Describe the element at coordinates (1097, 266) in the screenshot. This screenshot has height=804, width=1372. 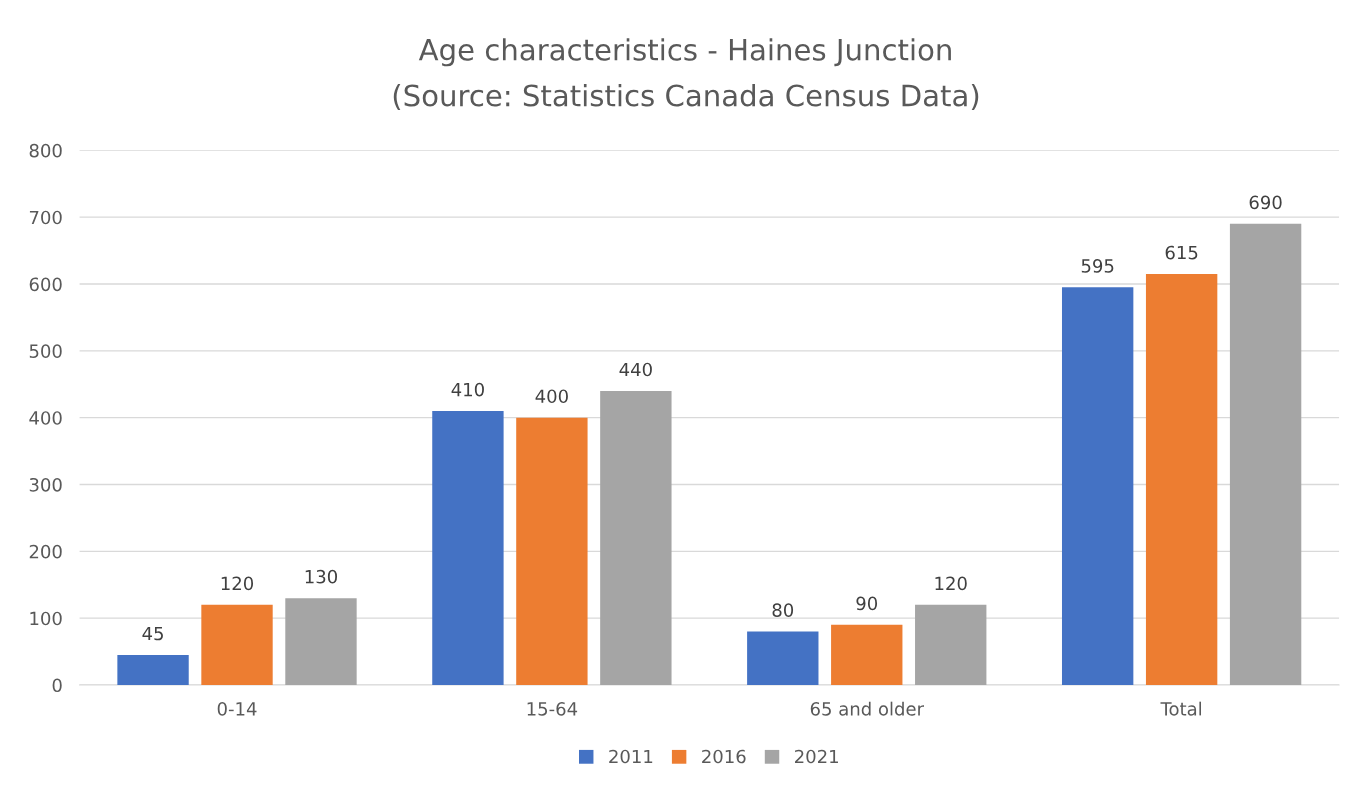
I see `data-label: 595` at that location.